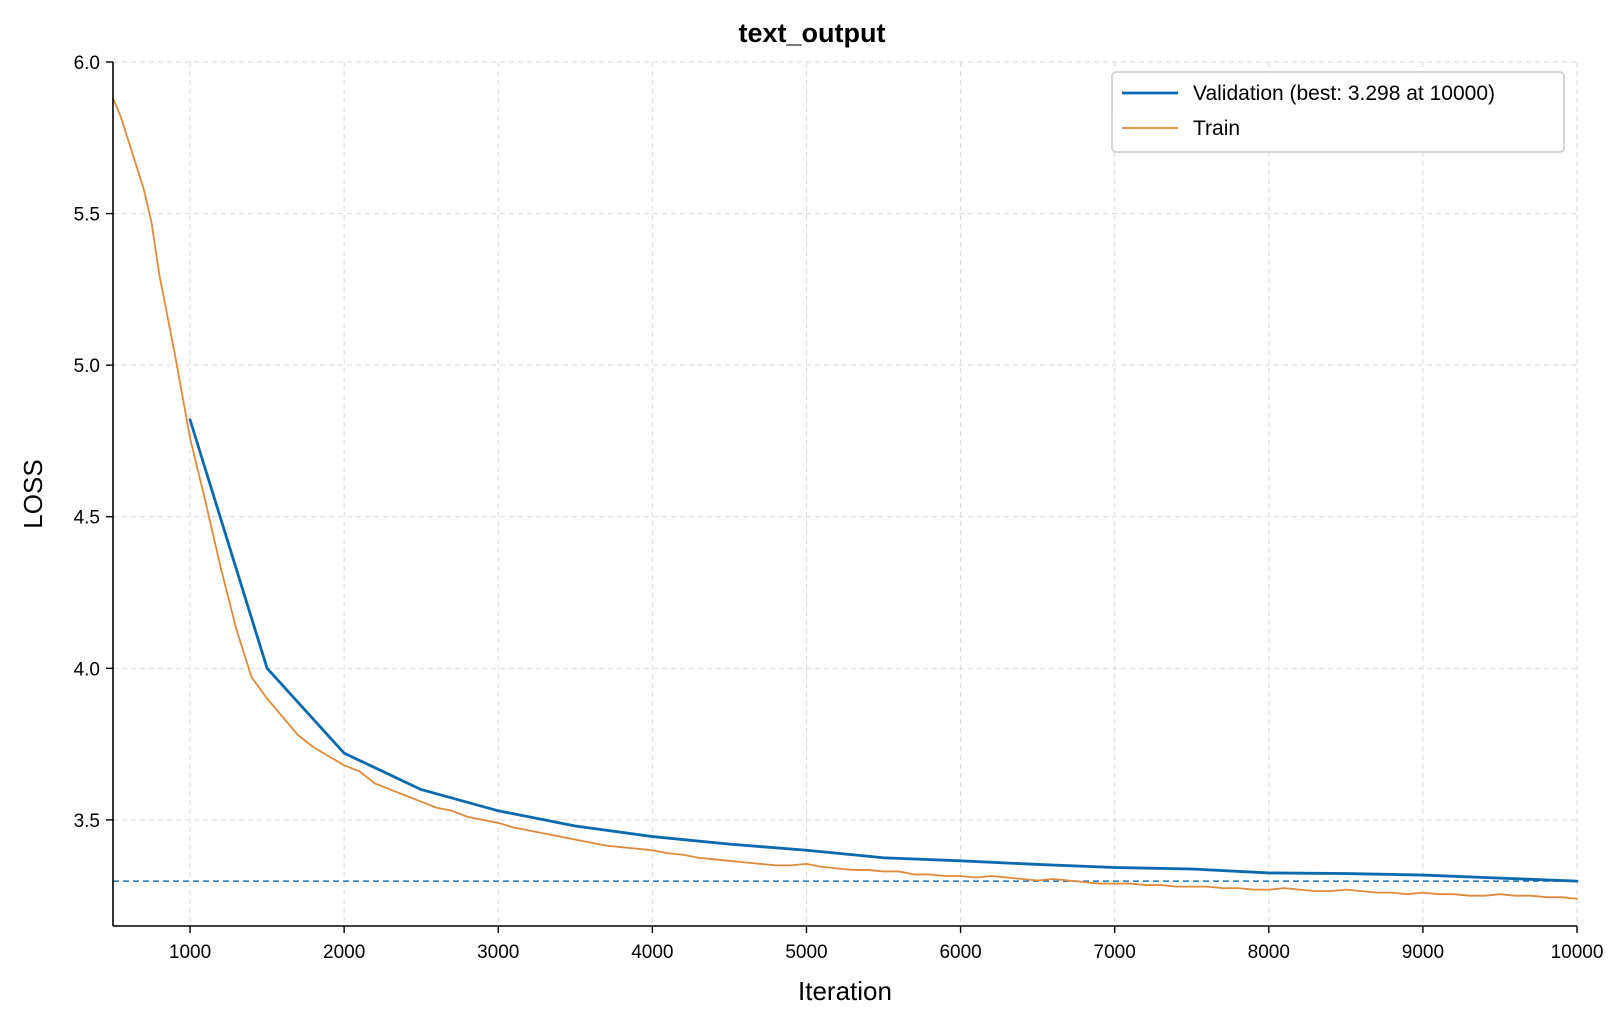  What do you see at coordinates (960, 952) in the screenshot?
I see `x-tick-label: 6000` at bounding box center [960, 952].